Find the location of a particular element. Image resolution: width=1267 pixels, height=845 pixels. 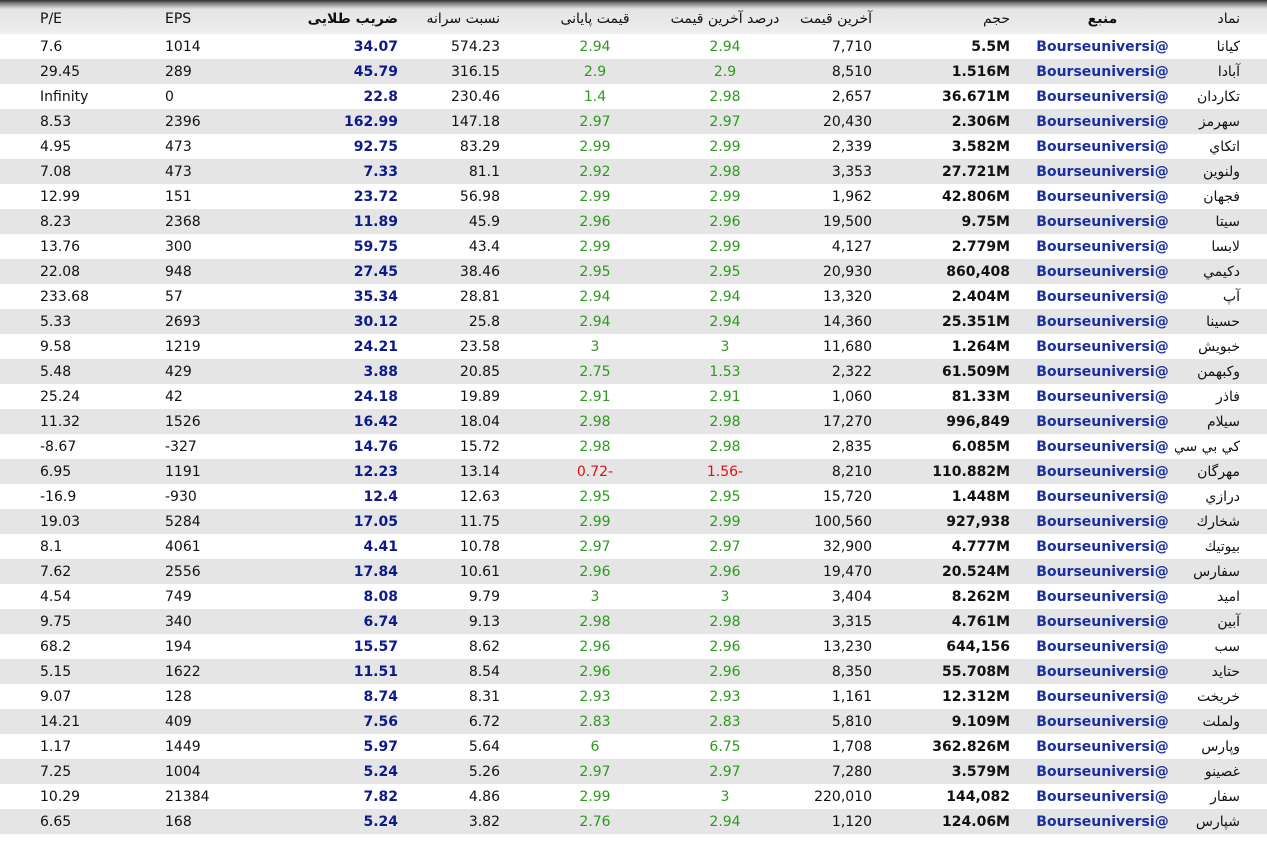

table-cell: 16.42 is located at coordinates (350, 421).